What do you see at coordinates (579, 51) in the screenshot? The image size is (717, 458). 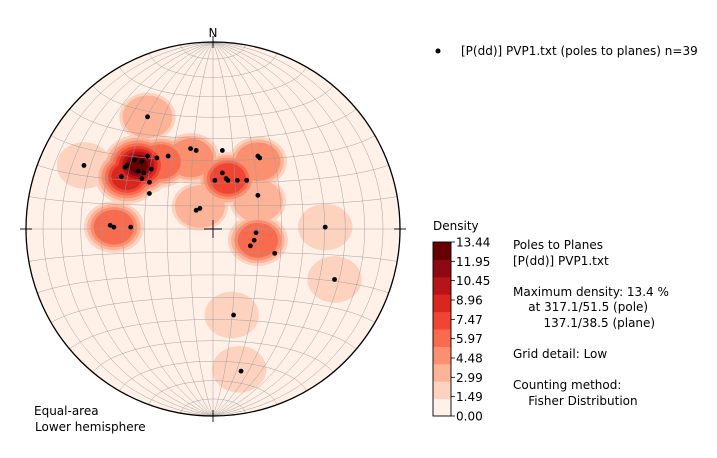 I see `legend-label: [P(dd)] PVP1.txt (poles to planes) n=39` at bounding box center [579, 51].